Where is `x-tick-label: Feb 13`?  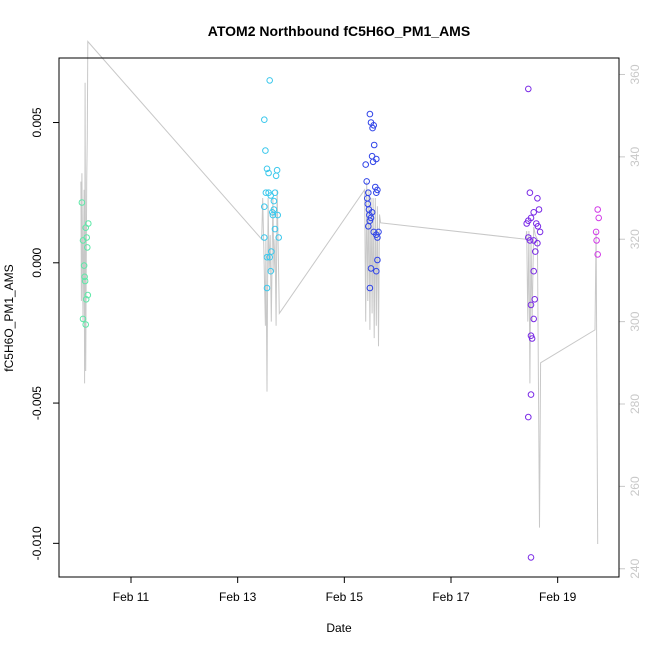
x-tick-label: Feb 13 is located at coordinates (238, 597).